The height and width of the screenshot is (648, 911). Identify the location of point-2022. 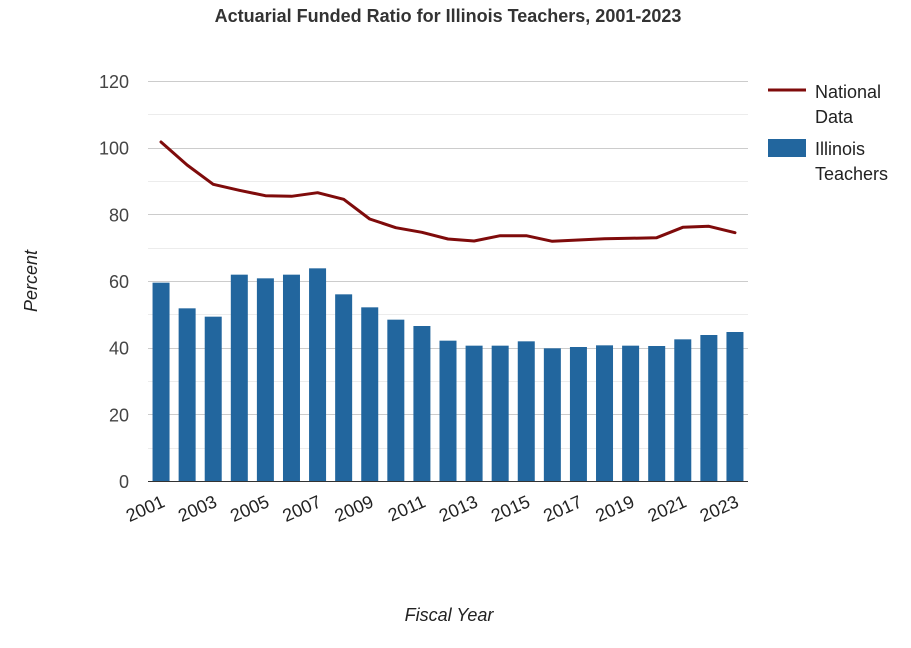
(709, 226).